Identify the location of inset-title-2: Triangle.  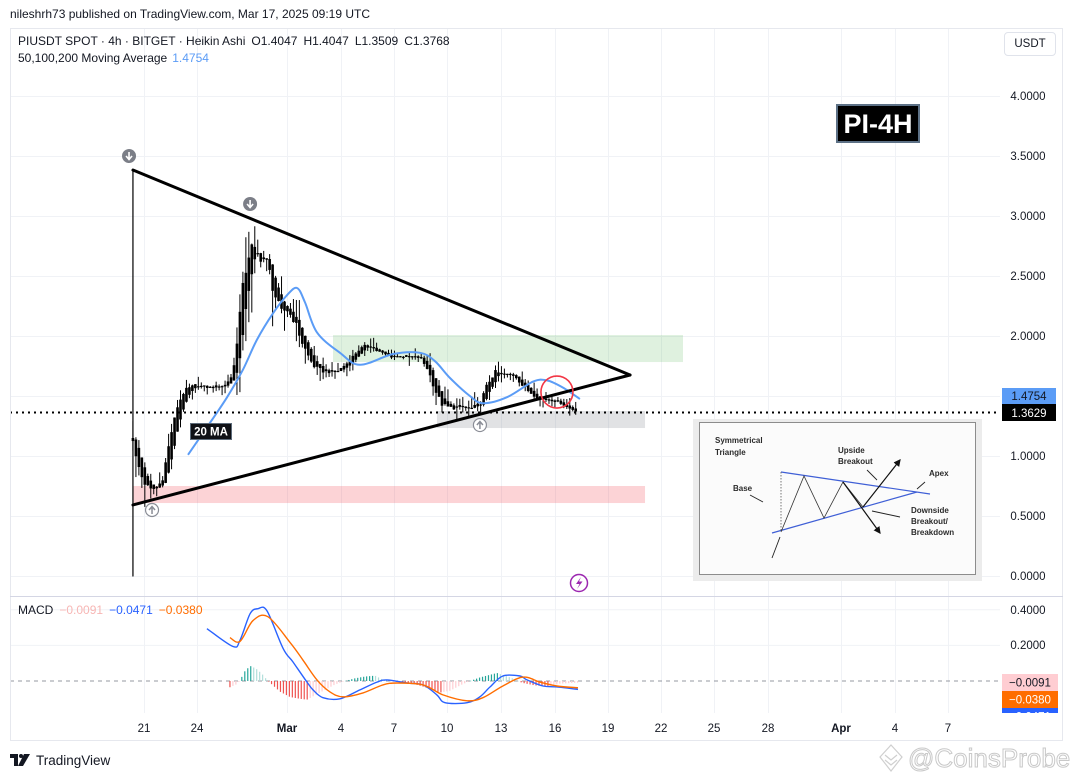
(730, 452).